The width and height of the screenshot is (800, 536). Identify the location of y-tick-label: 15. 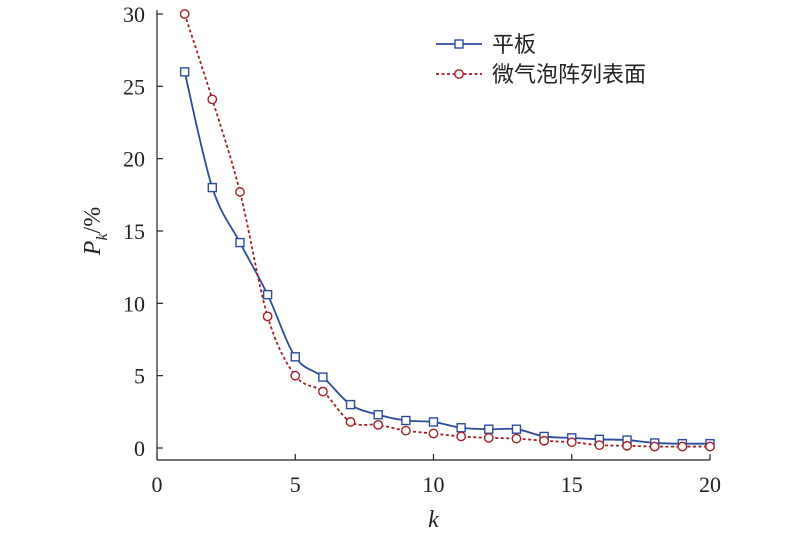
(134, 231).